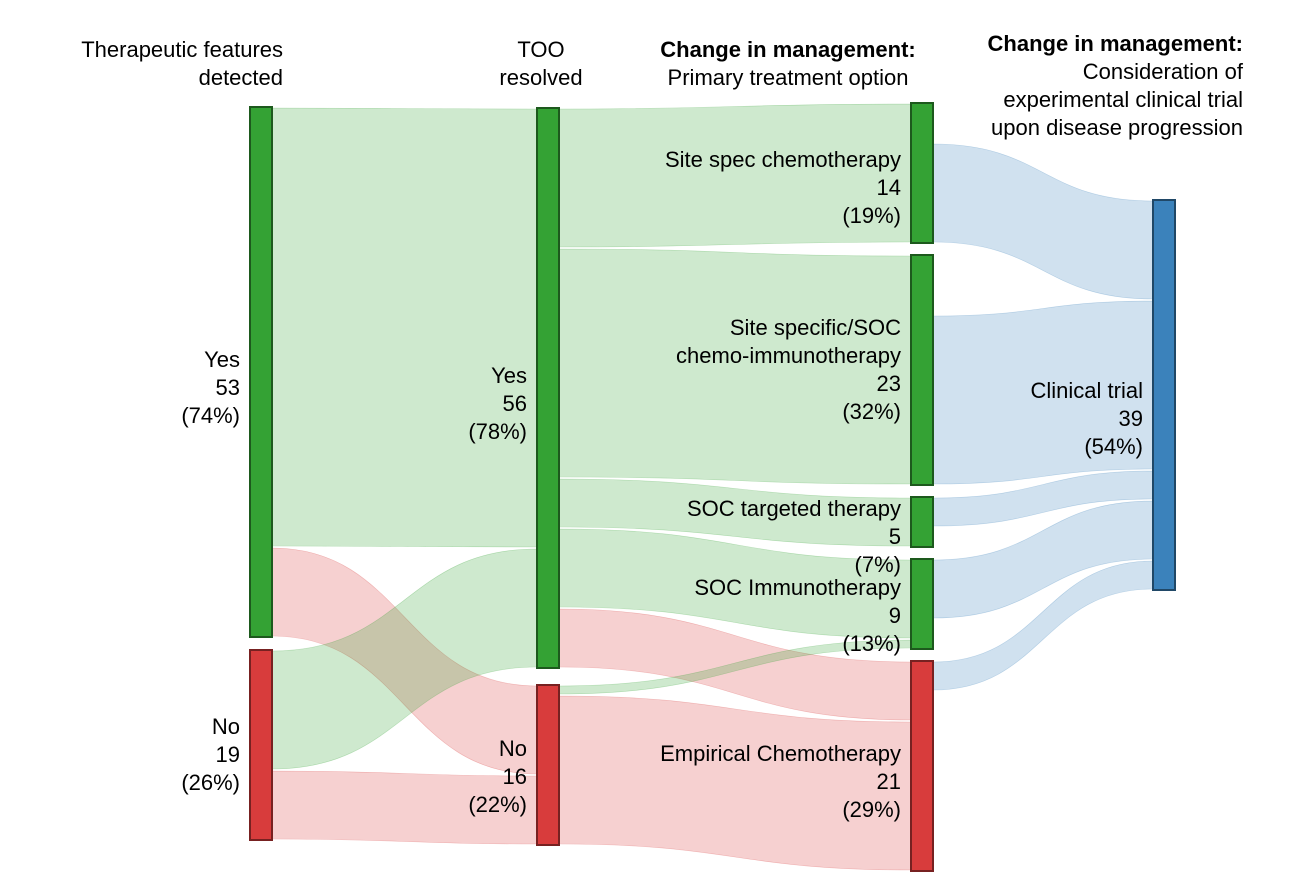 The width and height of the screenshot is (1313, 896). Describe the element at coordinates (922, 173) in the screenshot. I see `sankey-node-site_spec_chemo` at that location.